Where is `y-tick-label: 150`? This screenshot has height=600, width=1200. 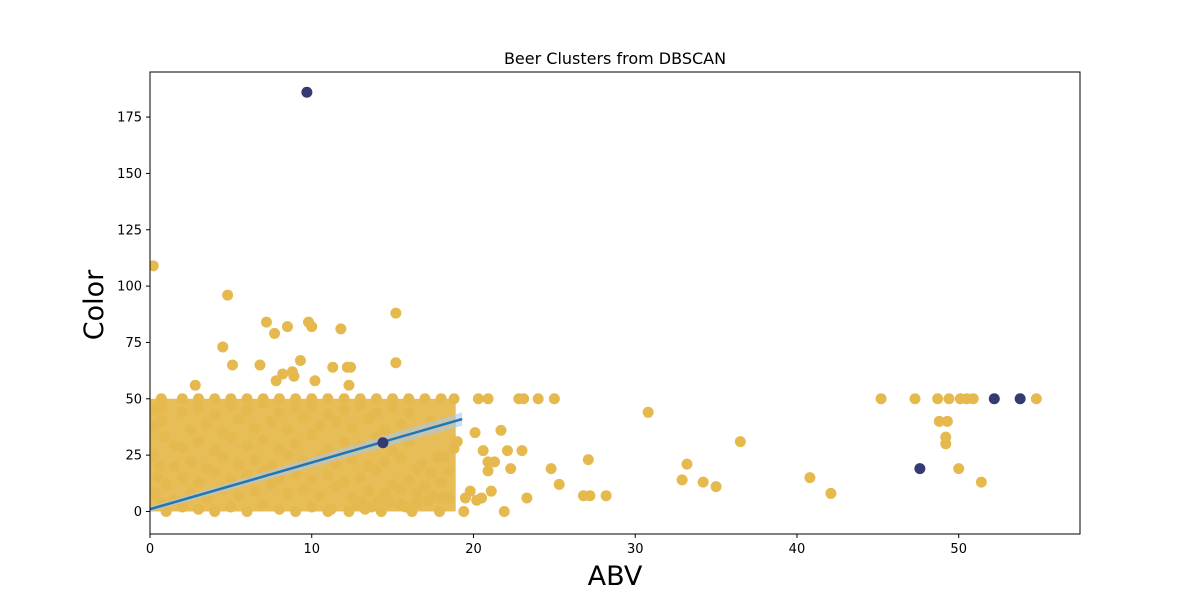
y-tick-label: 150 is located at coordinates (129, 174).